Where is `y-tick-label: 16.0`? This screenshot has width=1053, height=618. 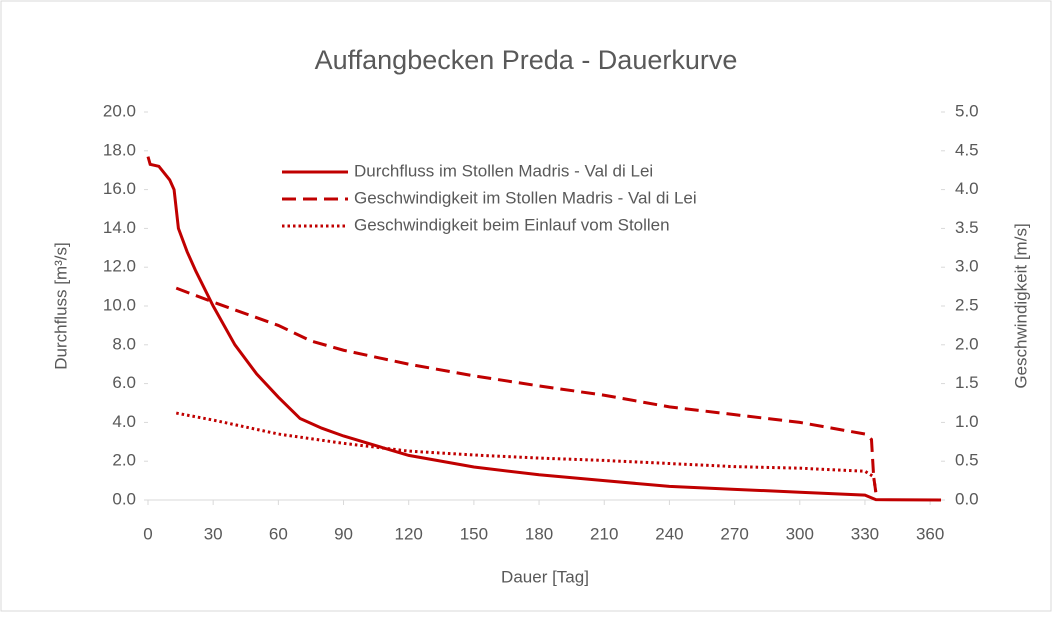
y-tick-label: 16.0 is located at coordinates (119, 188).